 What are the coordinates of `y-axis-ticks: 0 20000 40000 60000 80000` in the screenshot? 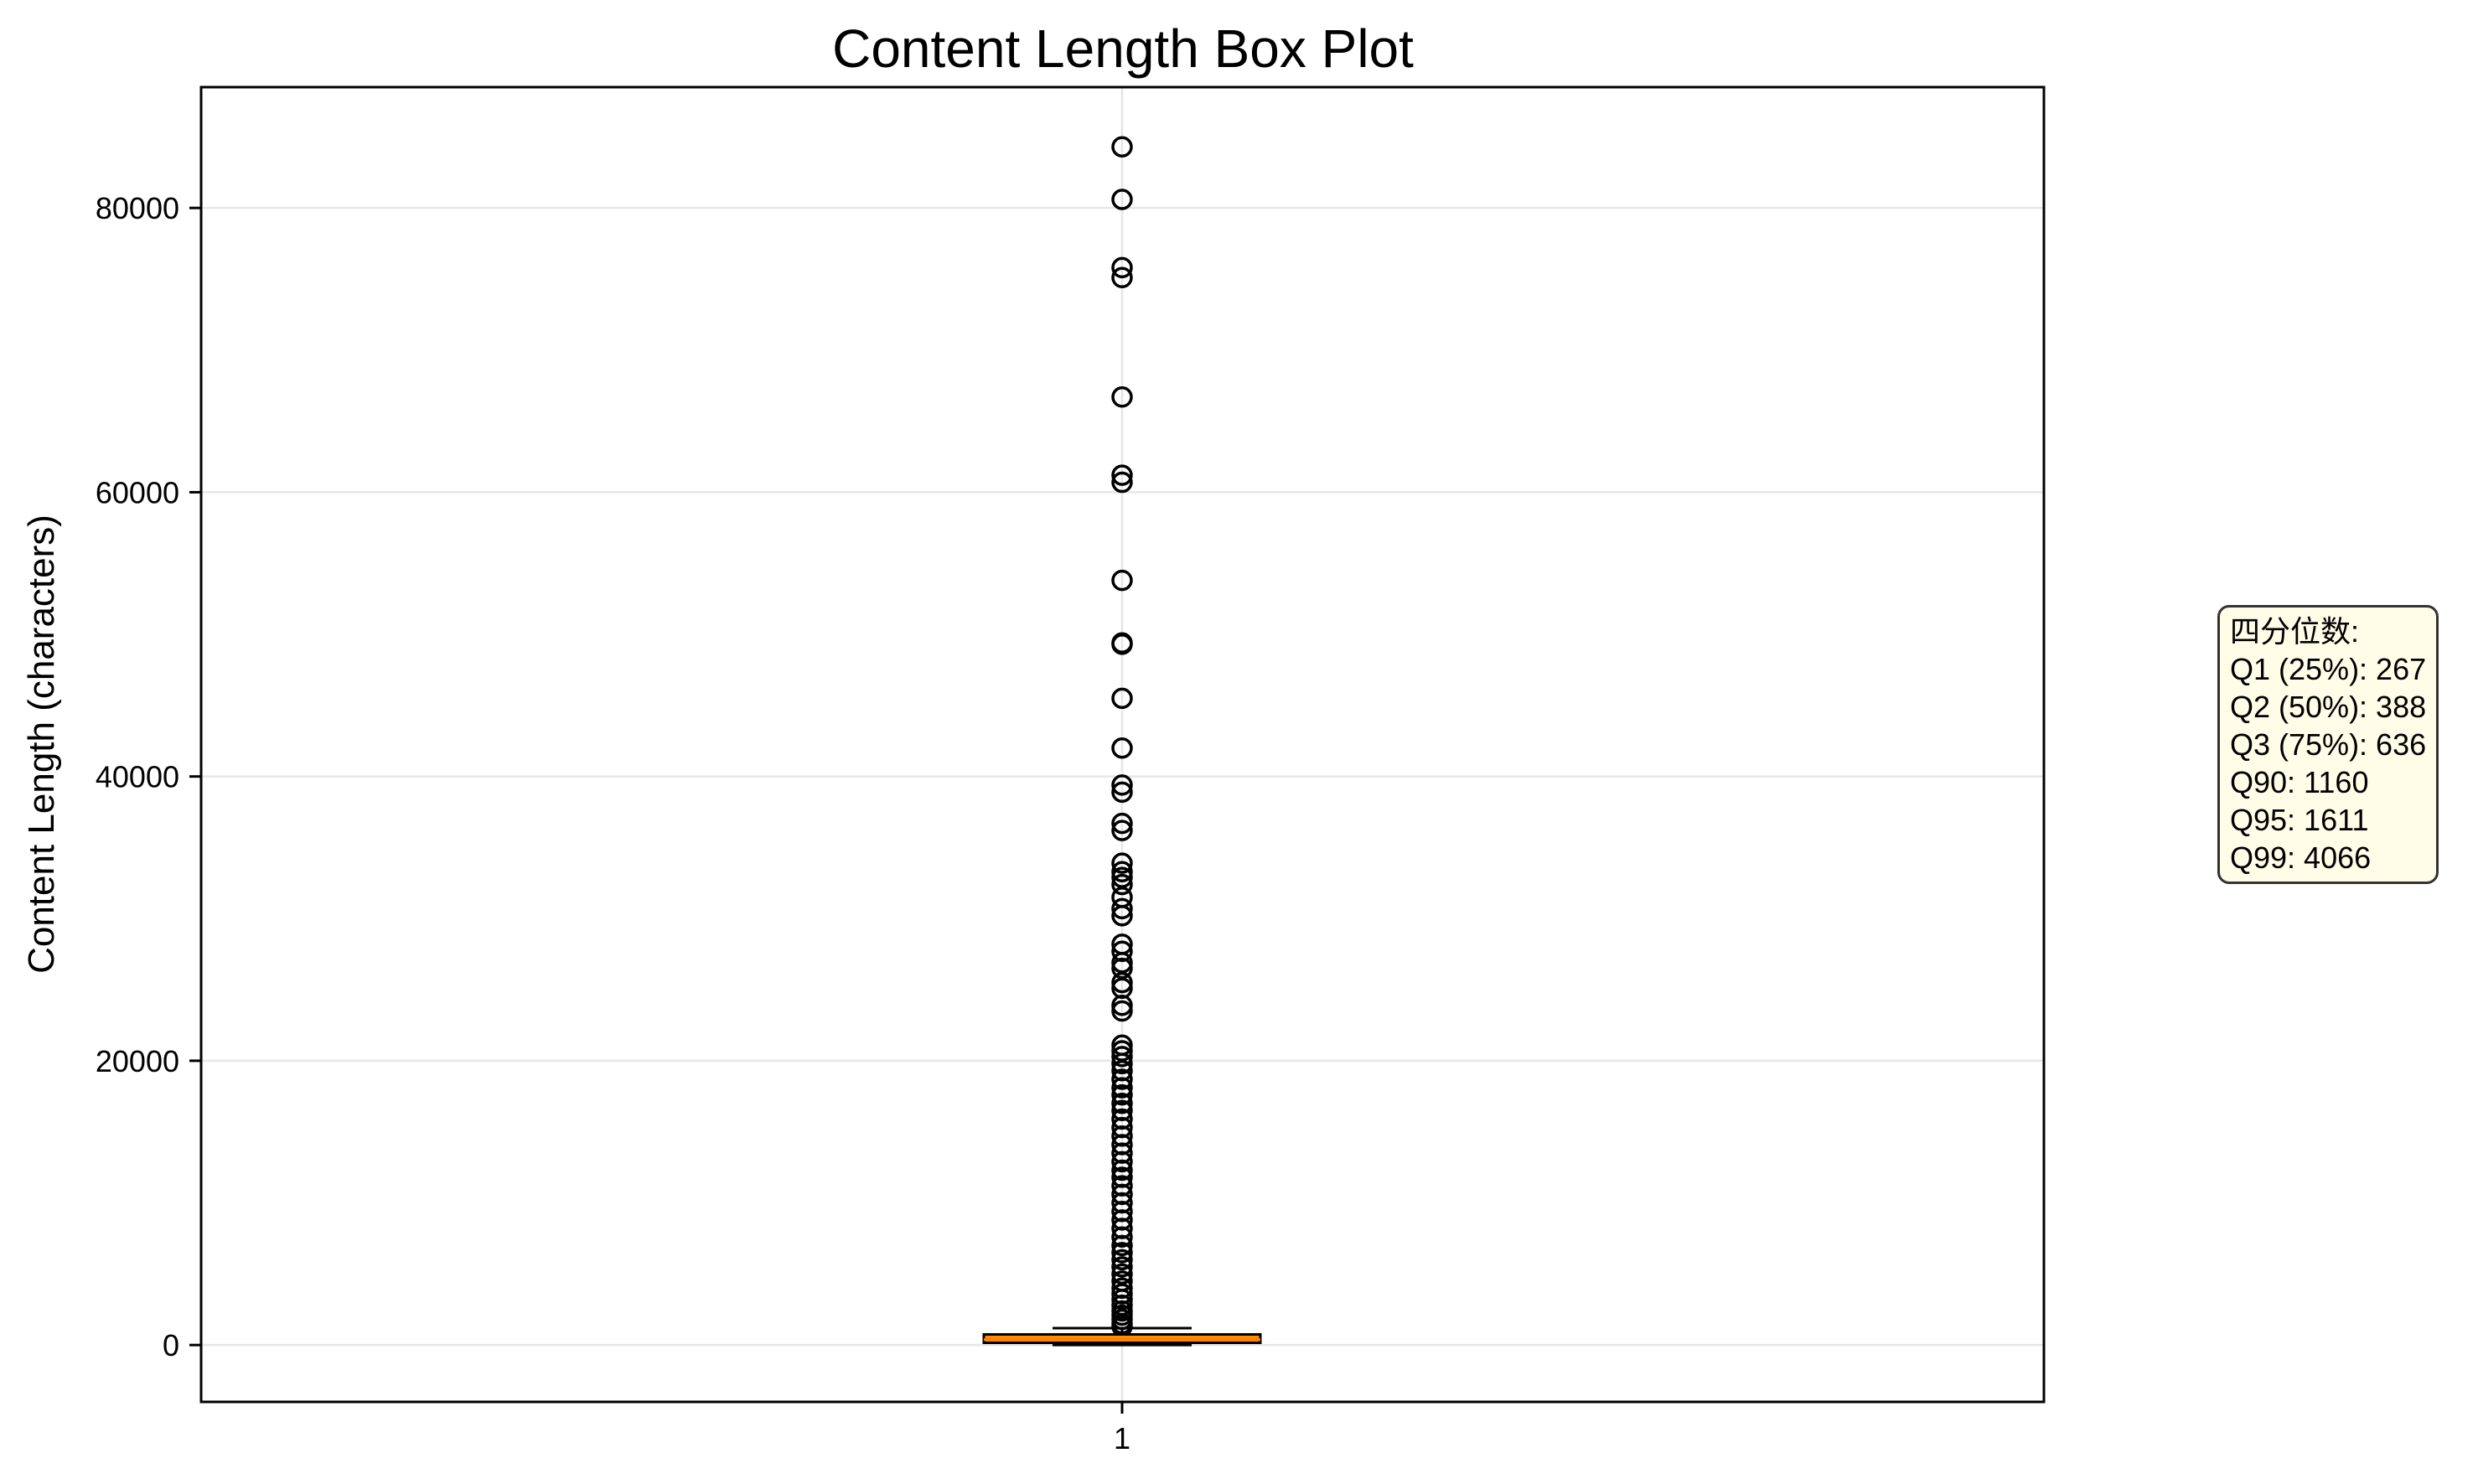 It's located at (148, 776).